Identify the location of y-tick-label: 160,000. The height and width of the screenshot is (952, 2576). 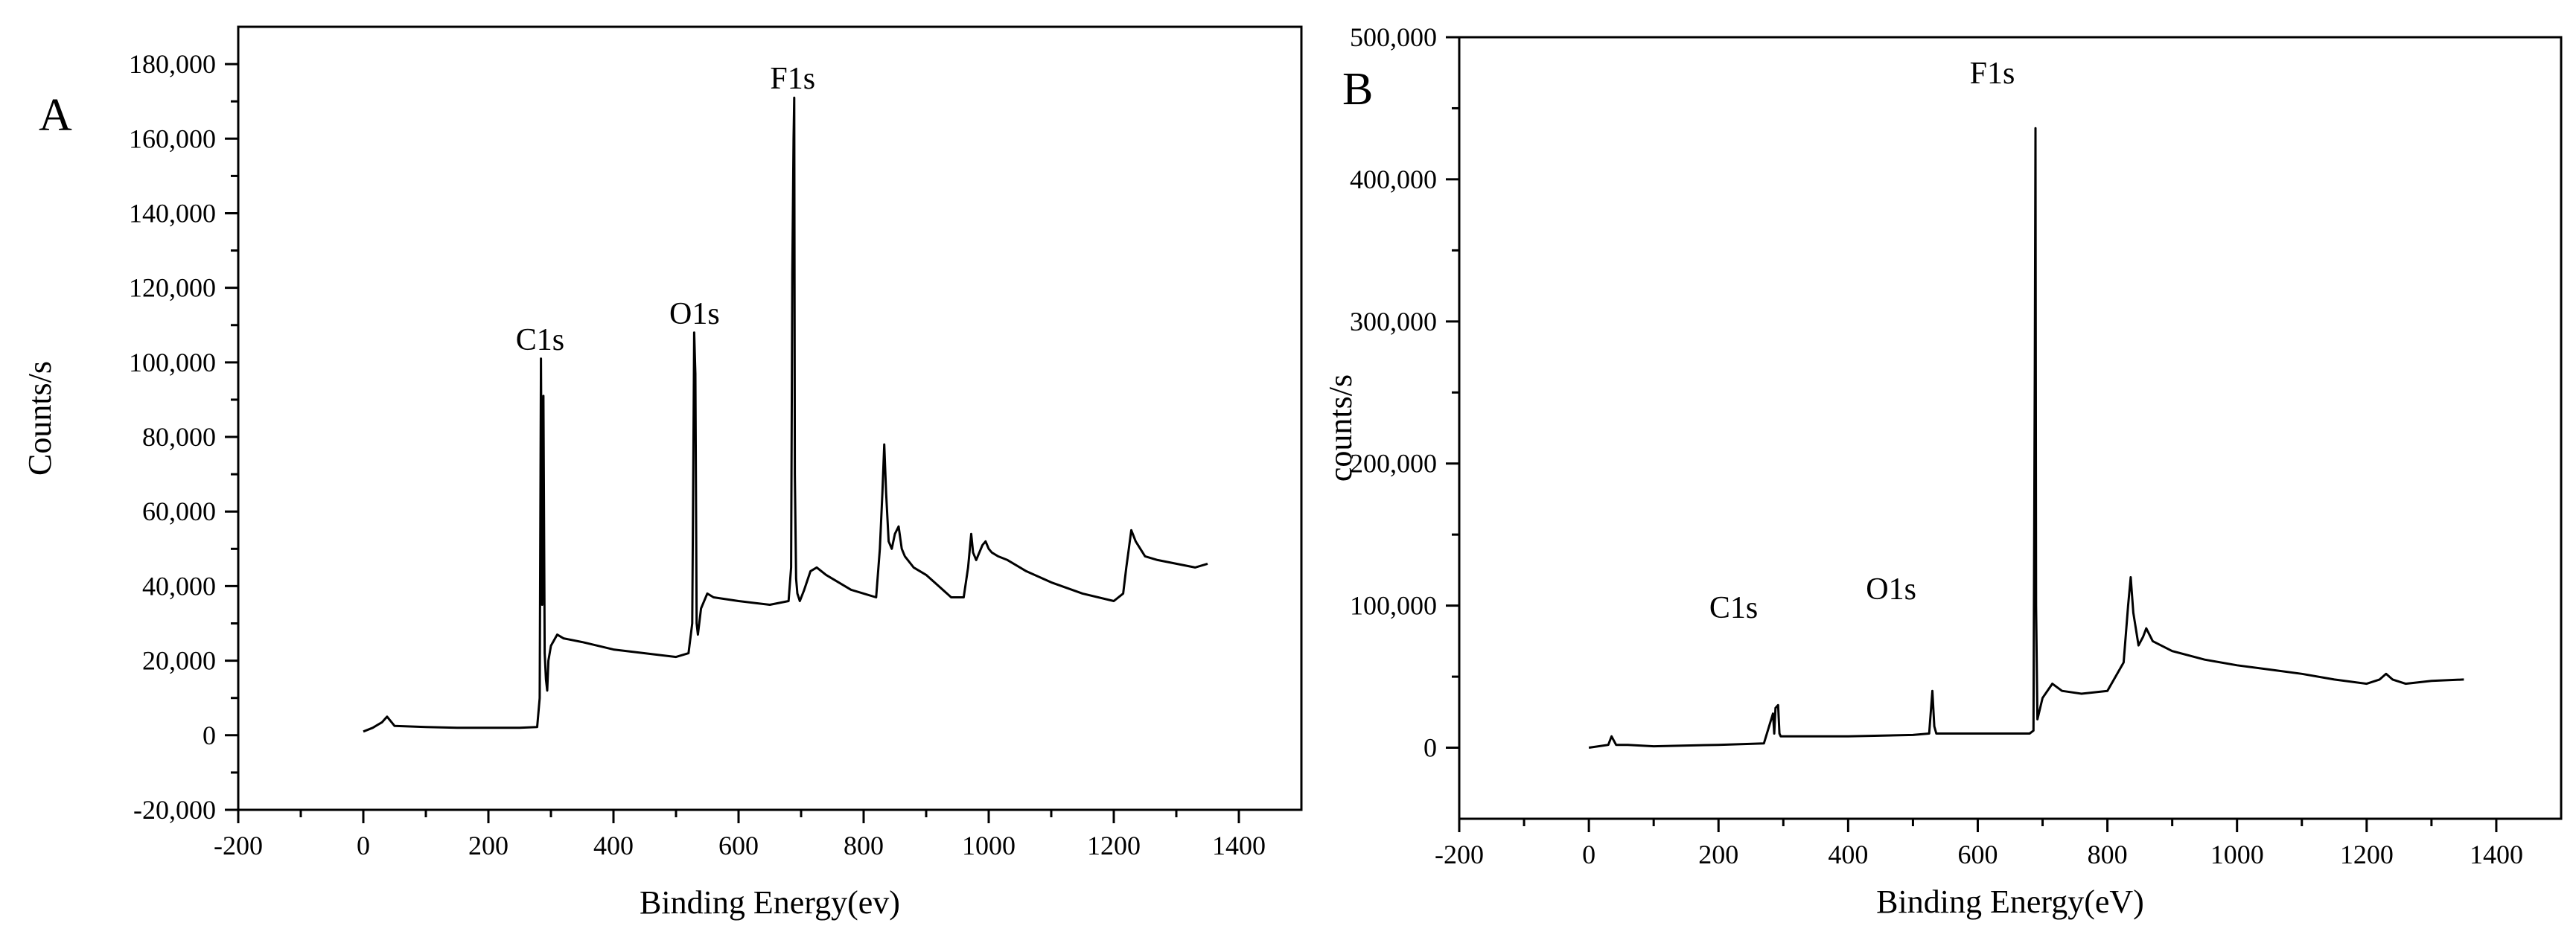
(172, 138).